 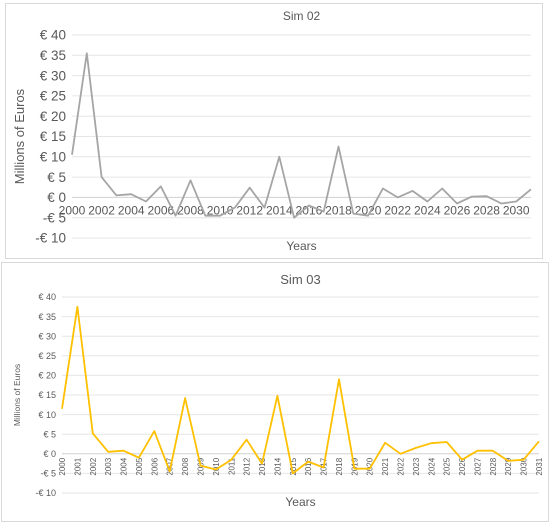 What do you see at coordinates (447, 466) in the screenshot?
I see `x-tick-label: 2025` at bounding box center [447, 466].